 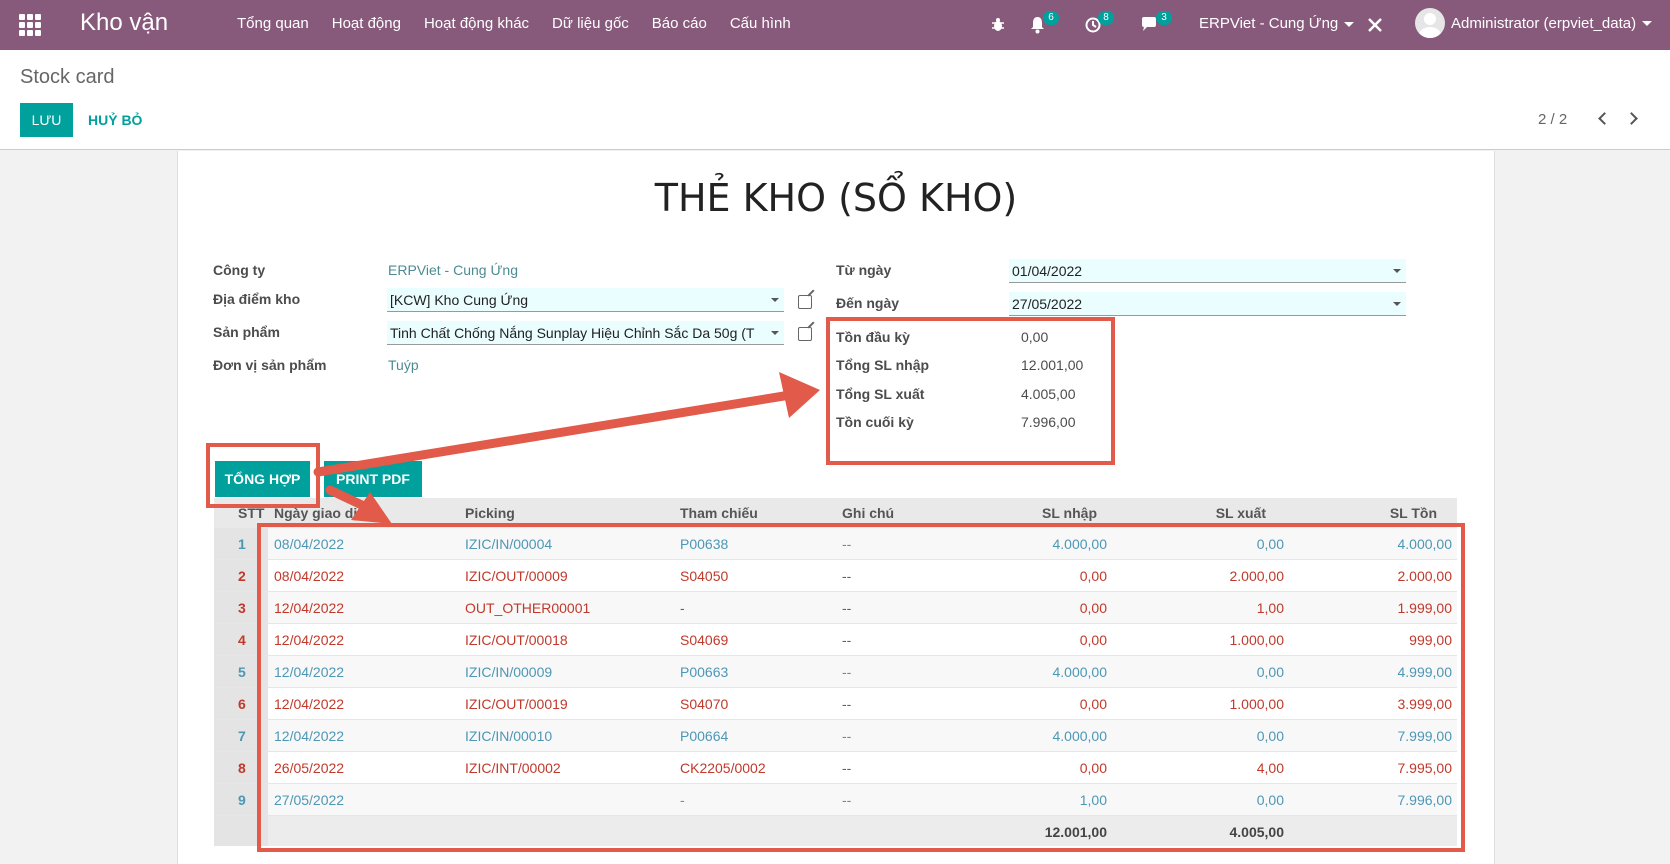 What do you see at coordinates (262, 479) in the screenshot?
I see `summary-button: TỔNG HỢP` at bounding box center [262, 479].